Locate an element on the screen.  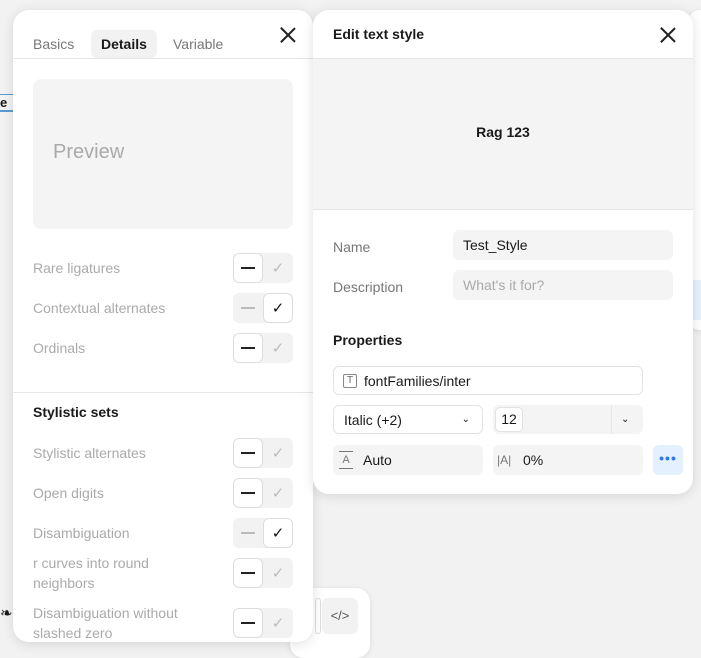
feature-label: Disambiguation is located at coordinates (81, 533).